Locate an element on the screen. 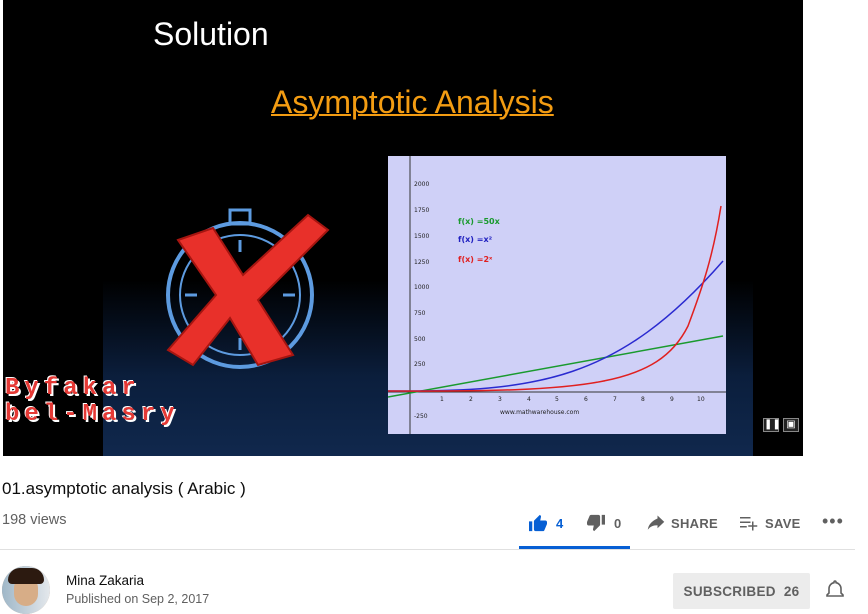 The width and height of the screenshot is (868, 614). thumbs-down-icon is located at coordinates (596, 523).